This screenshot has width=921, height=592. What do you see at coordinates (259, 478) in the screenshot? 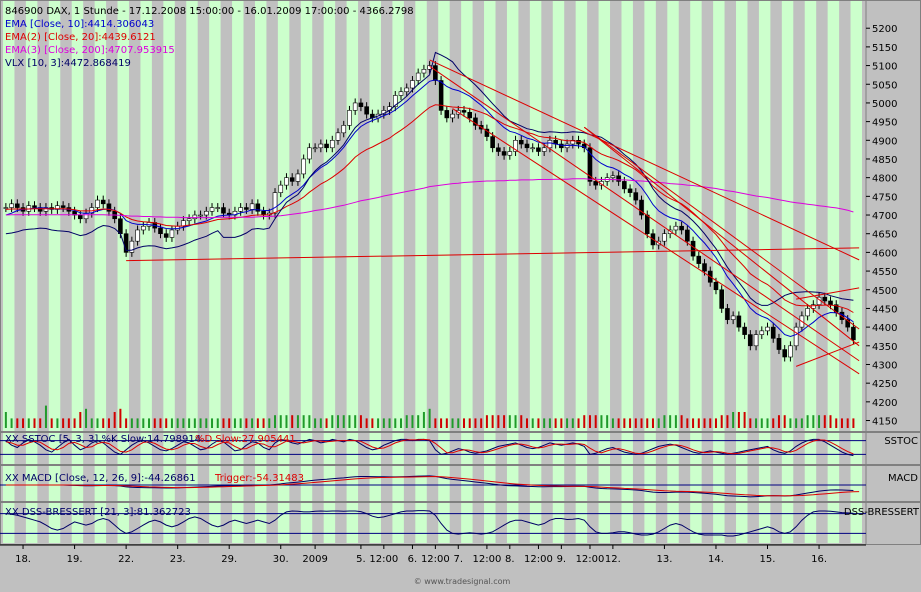
I see `macd-trigger-title: Trigger:-54.31483` at bounding box center [259, 478].